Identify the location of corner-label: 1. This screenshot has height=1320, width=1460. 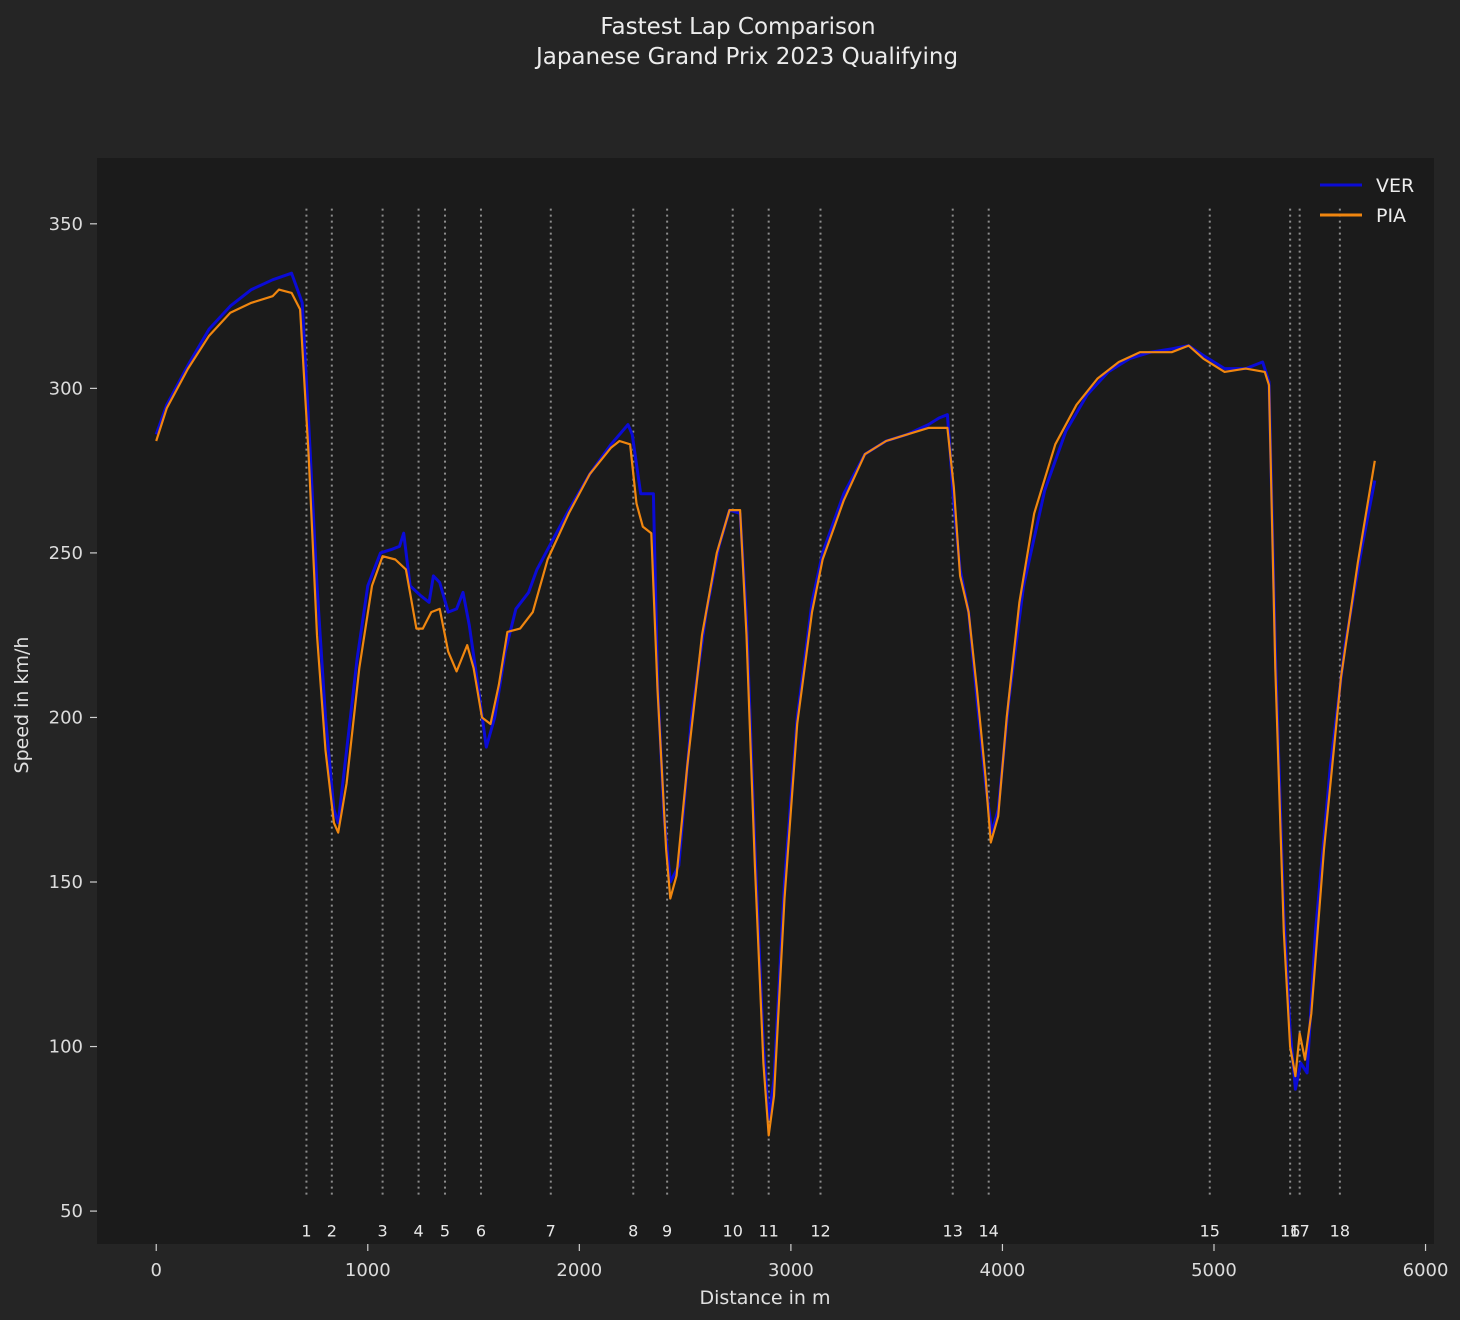
(306, 1231).